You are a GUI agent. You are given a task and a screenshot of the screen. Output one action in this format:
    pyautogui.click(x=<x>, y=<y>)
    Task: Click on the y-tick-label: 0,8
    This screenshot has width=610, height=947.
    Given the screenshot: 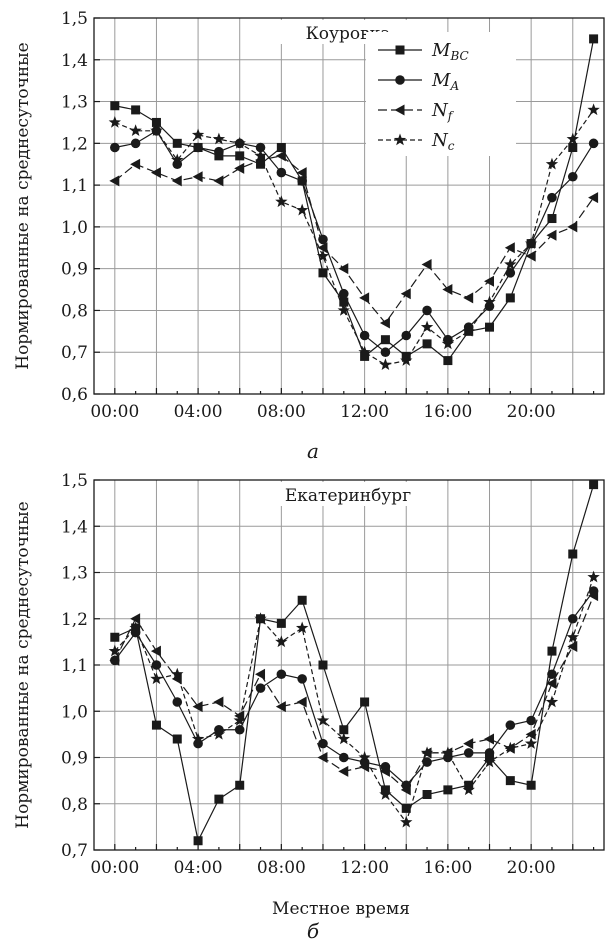 What is the action you would take?
    pyautogui.click(x=74, y=805)
    